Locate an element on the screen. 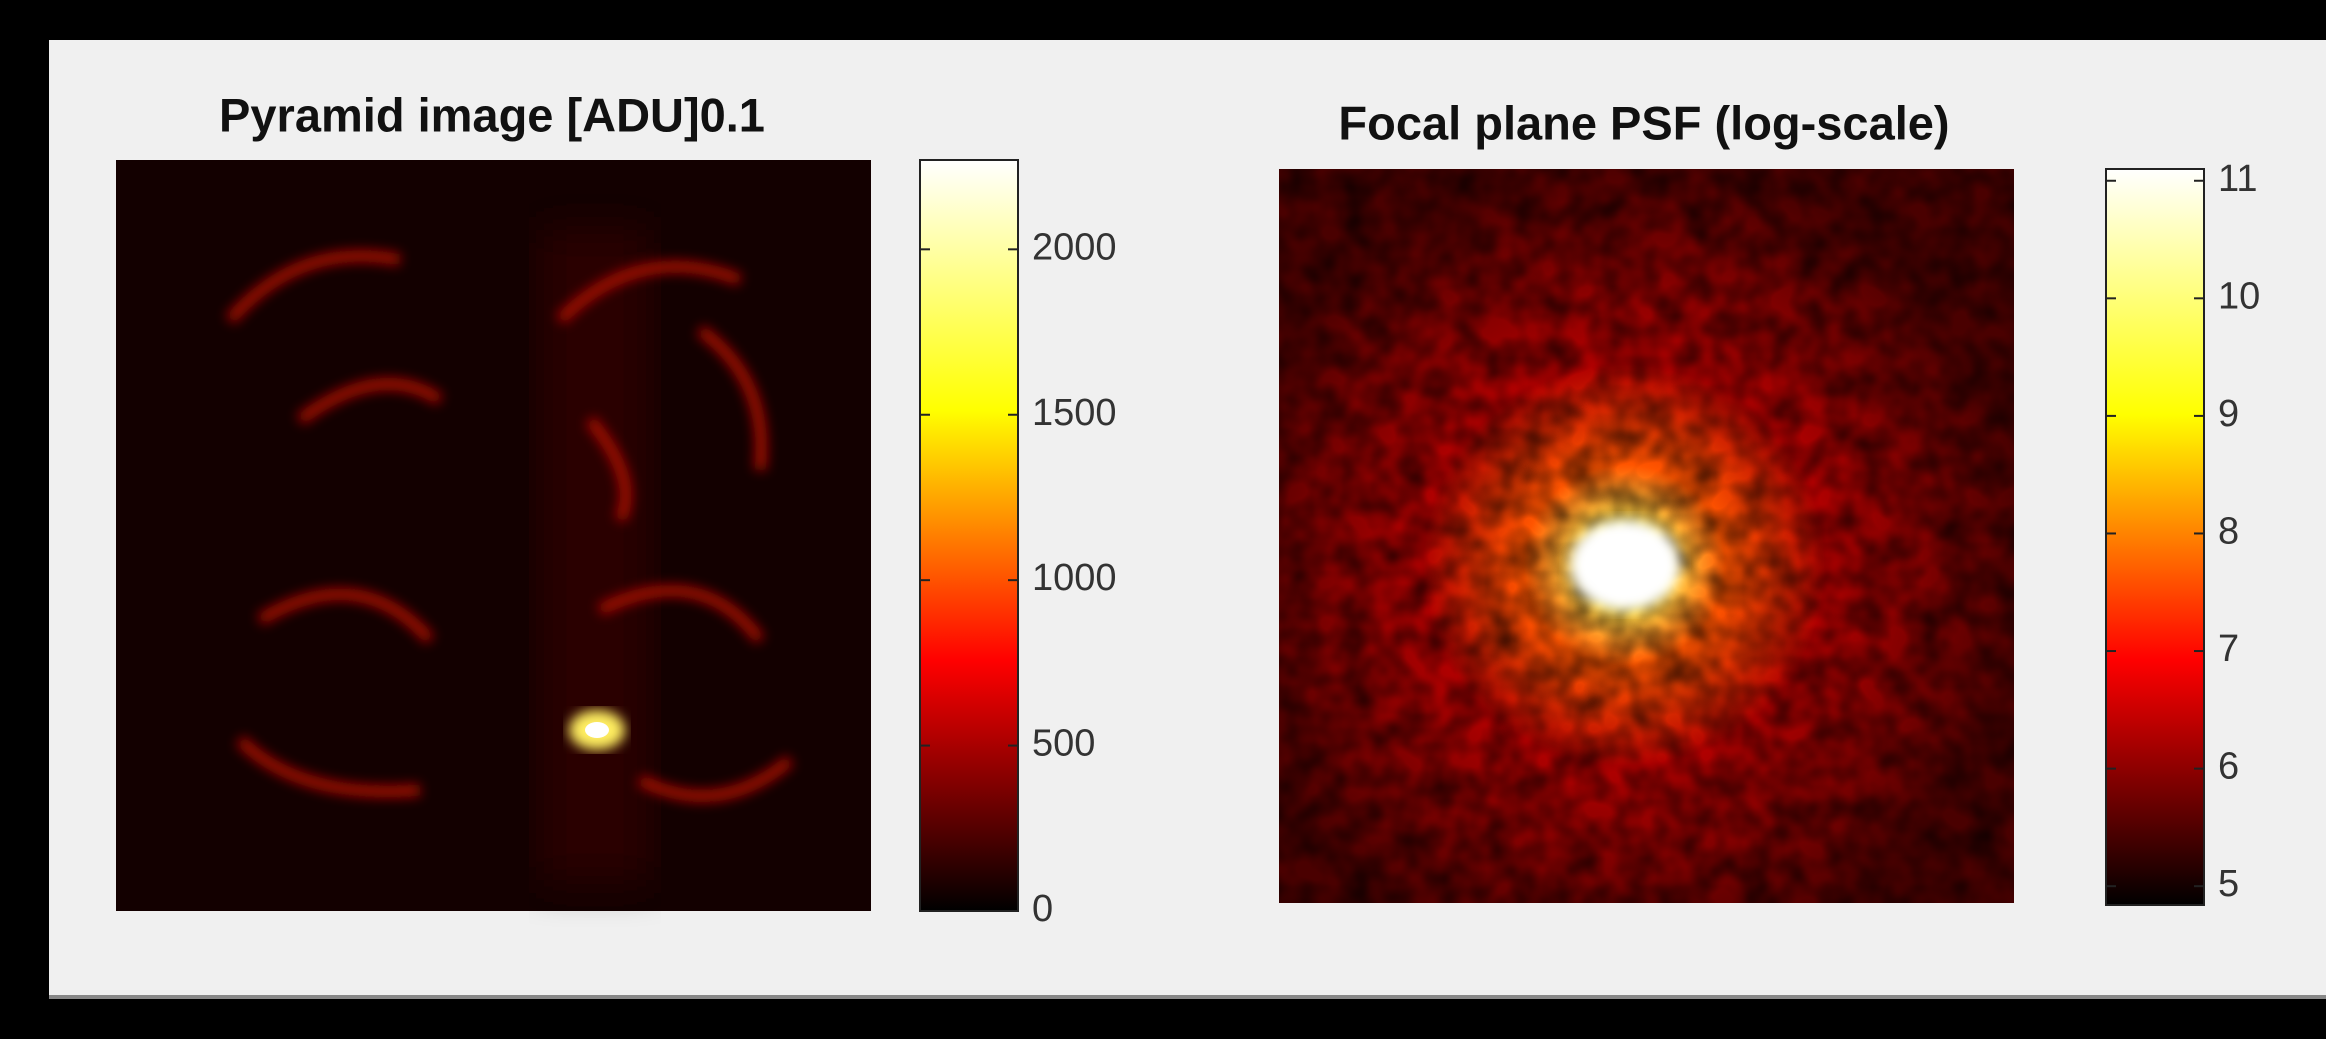 Image resolution: width=2326 pixels, height=1039 pixels. colorbar-tick-label: 6 is located at coordinates (2228, 767).